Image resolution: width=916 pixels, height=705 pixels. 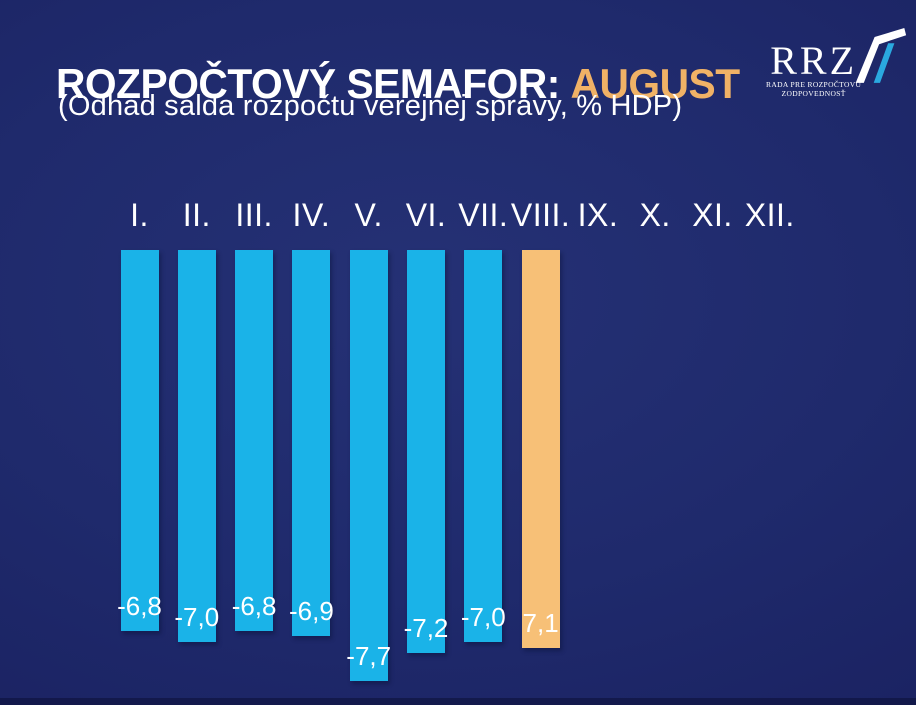 What do you see at coordinates (598, 215) in the screenshot?
I see `month-label-9: IX.` at bounding box center [598, 215].